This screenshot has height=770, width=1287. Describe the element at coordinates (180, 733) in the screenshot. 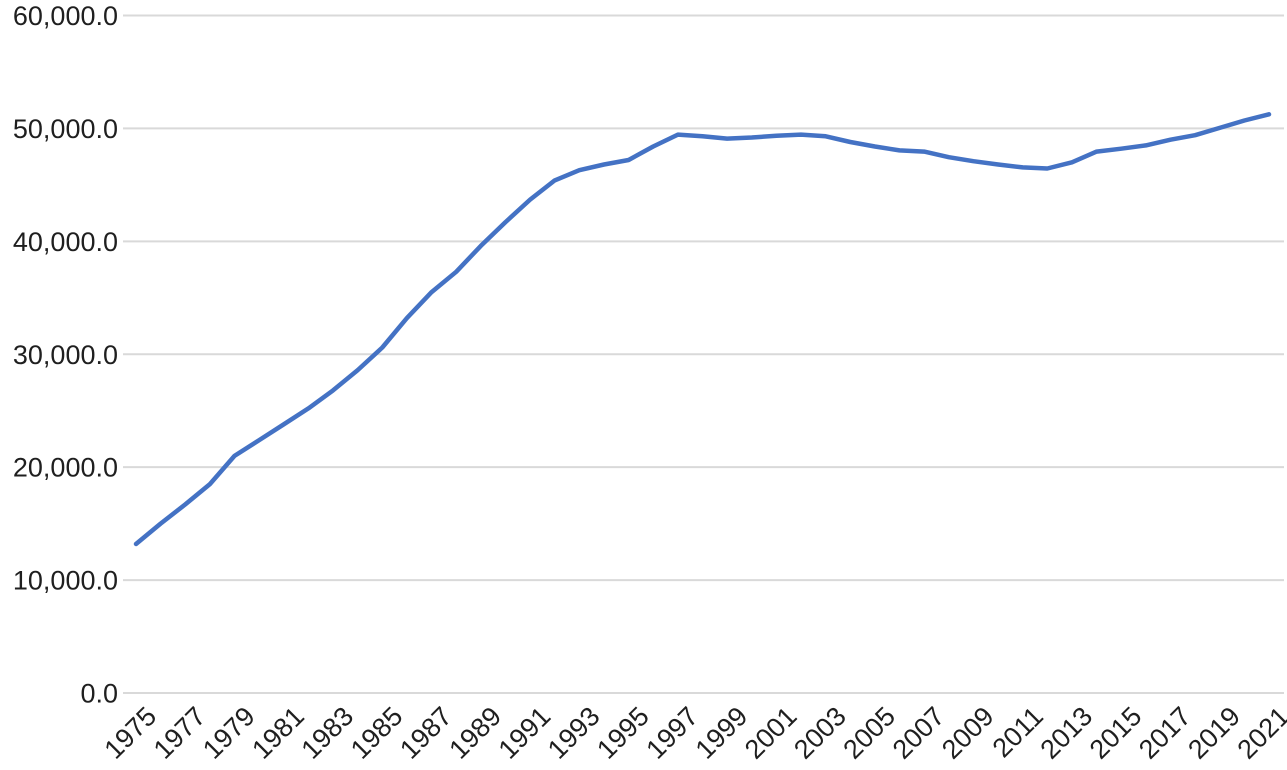

I see `x-axis-tick-label: 1977` at that location.